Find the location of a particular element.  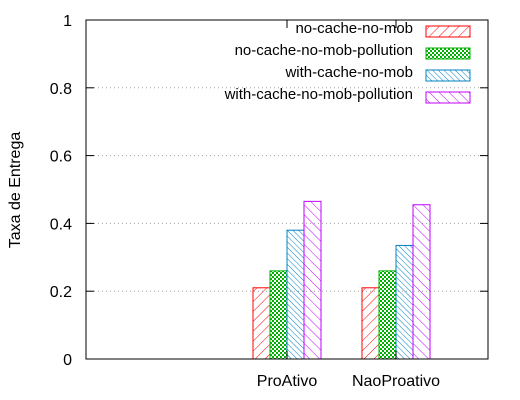

bar-no-cache-no-mob-pollution-ProAtivo is located at coordinates (278, 315).